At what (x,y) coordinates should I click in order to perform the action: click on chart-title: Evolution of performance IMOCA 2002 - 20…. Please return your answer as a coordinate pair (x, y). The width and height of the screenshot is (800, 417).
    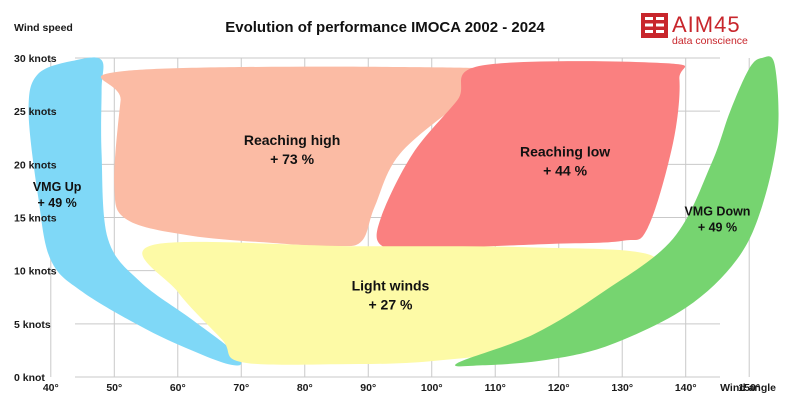
    Looking at the image, I should click on (385, 27).